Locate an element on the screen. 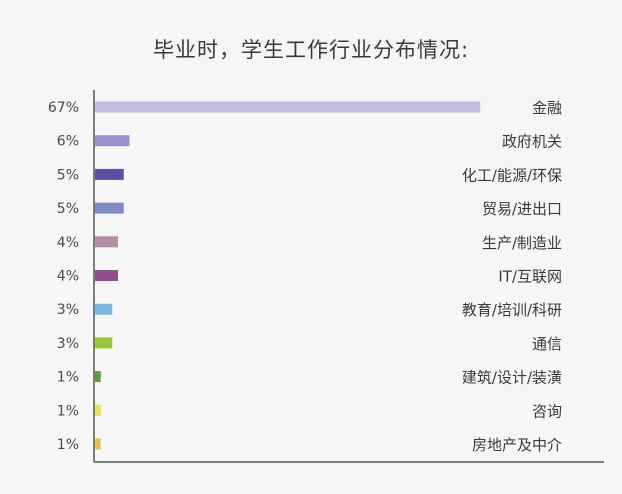 This screenshot has height=494, width=622. category-label: 政府机关 is located at coordinates (532, 142).